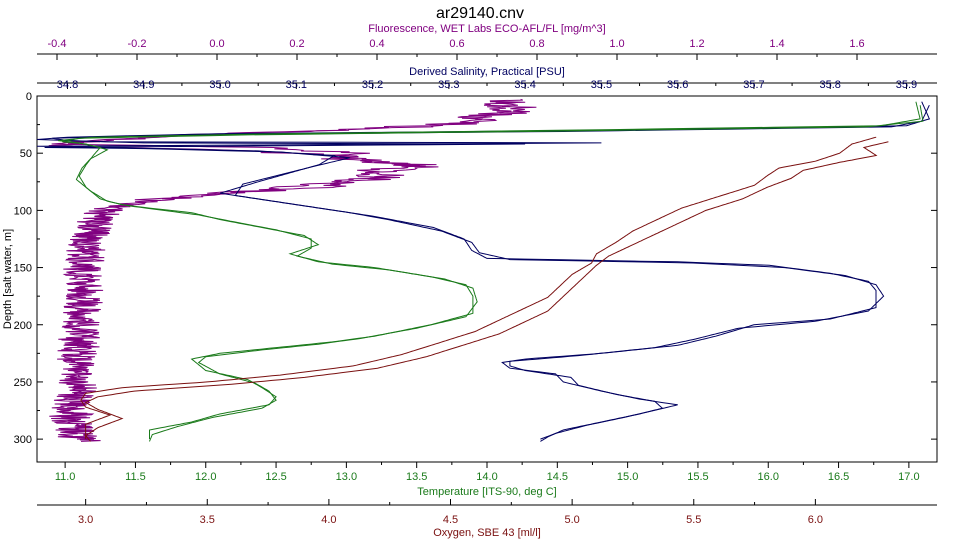  What do you see at coordinates (768, 477) in the screenshot?
I see `temperature-tick-label: 16.0` at bounding box center [768, 477].